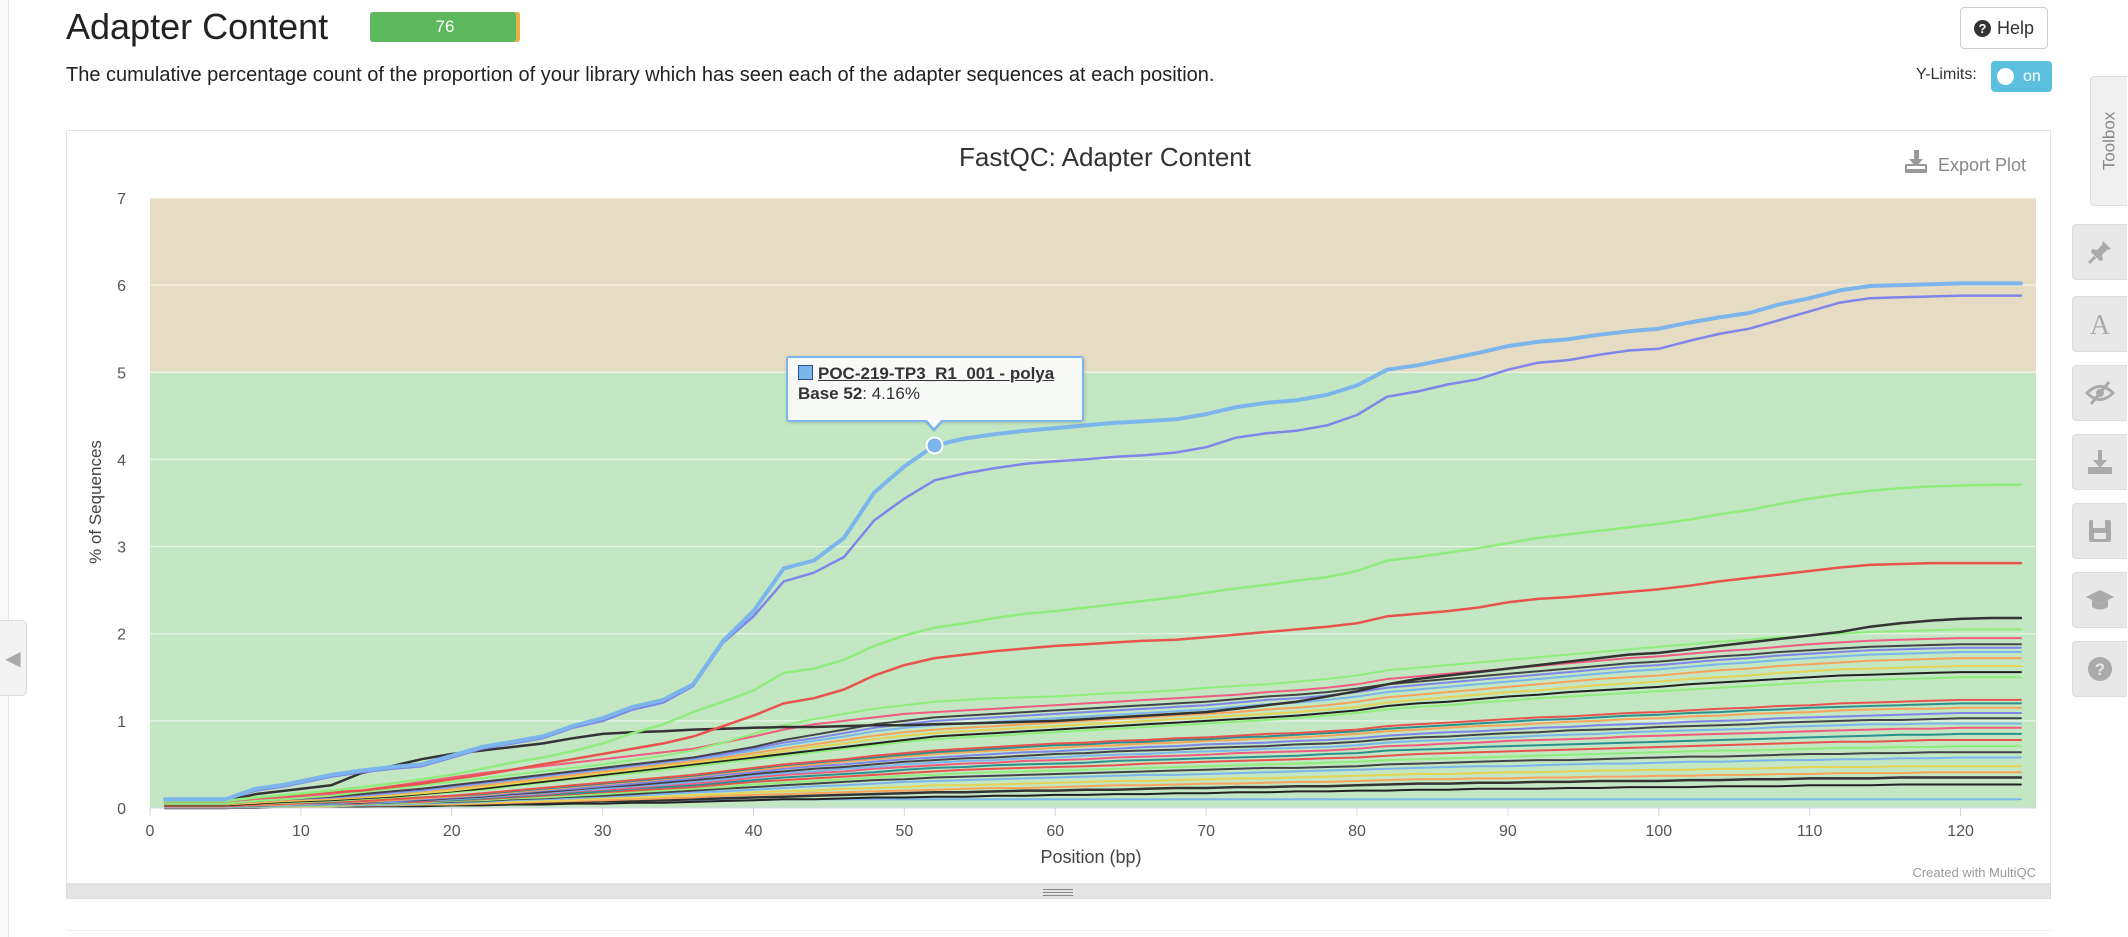 This screenshot has height=937, width=2128. I want to click on chevron-left-icon: ◀, so click(13, 658).